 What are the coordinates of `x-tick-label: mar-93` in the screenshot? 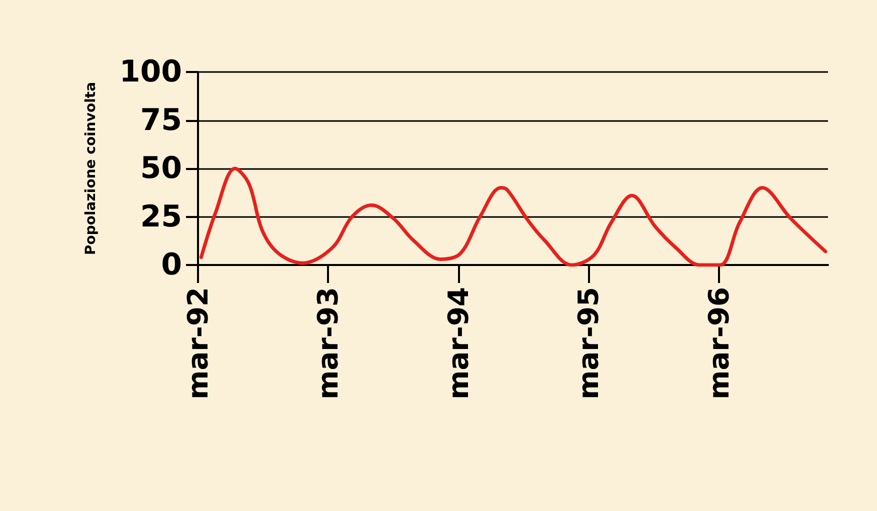 It's located at (328, 343).